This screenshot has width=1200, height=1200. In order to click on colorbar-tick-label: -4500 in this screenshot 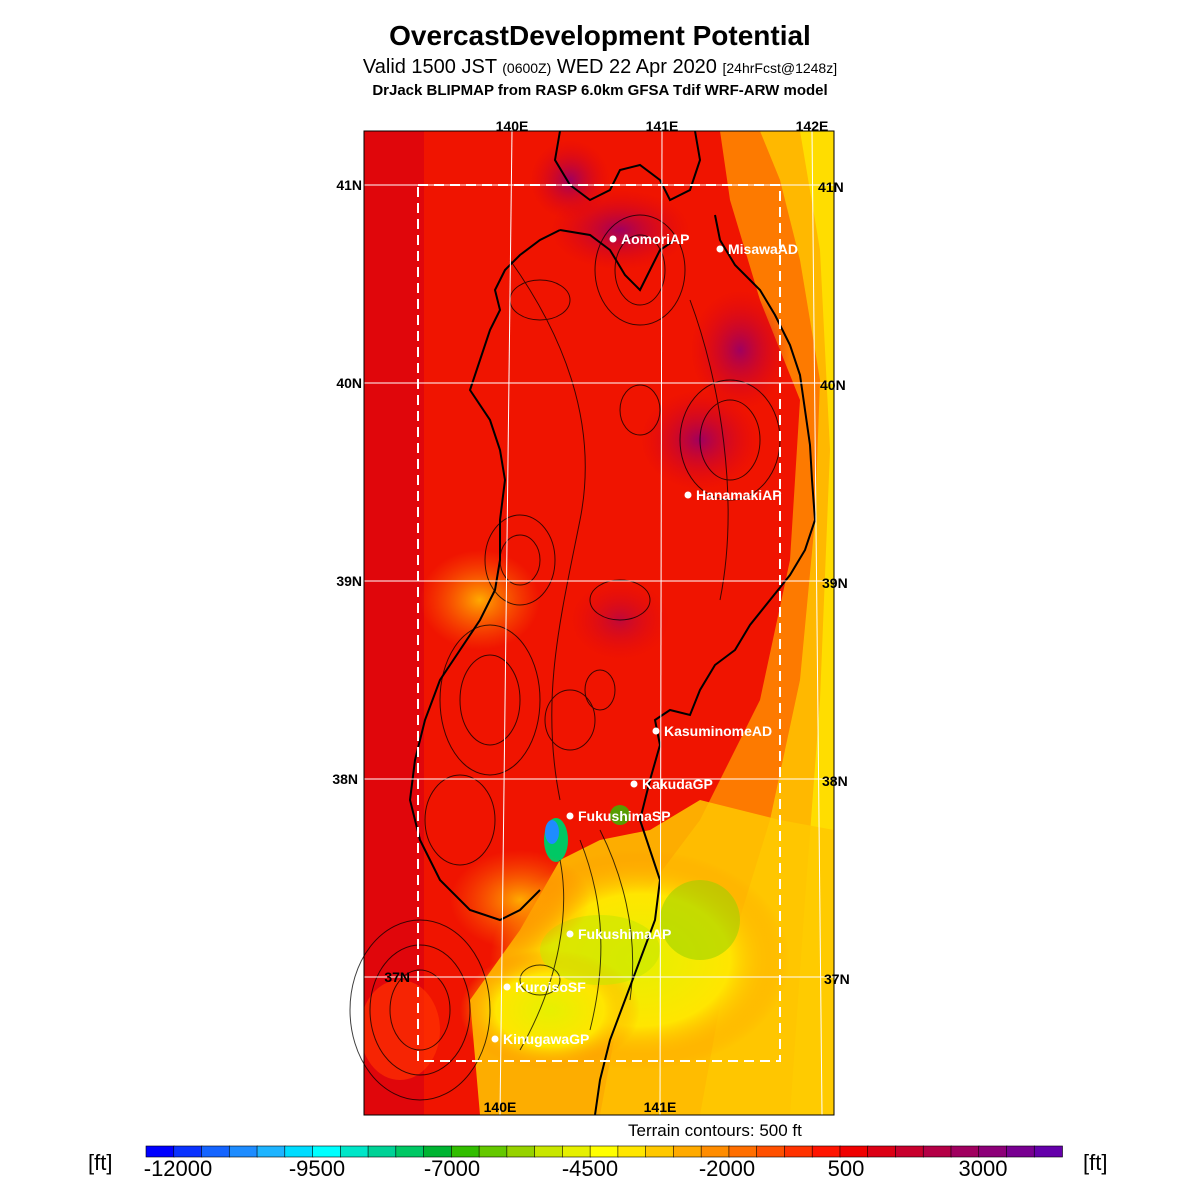, I will do `click(590, 1168)`.